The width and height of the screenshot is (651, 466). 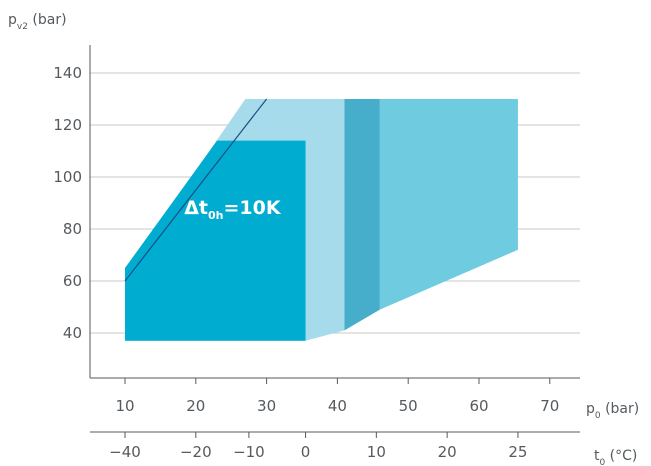 What do you see at coordinates (478, 406) in the screenshot?
I see `x-tick-label-60: 60` at bounding box center [478, 406].